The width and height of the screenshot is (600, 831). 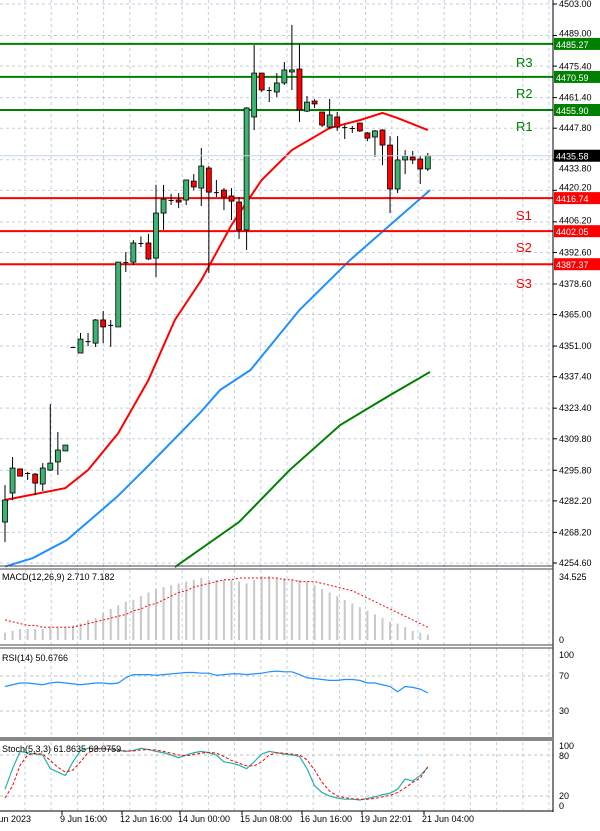 What do you see at coordinates (524, 62) in the screenshot?
I see `level-label-r3: R3` at bounding box center [524, 62].